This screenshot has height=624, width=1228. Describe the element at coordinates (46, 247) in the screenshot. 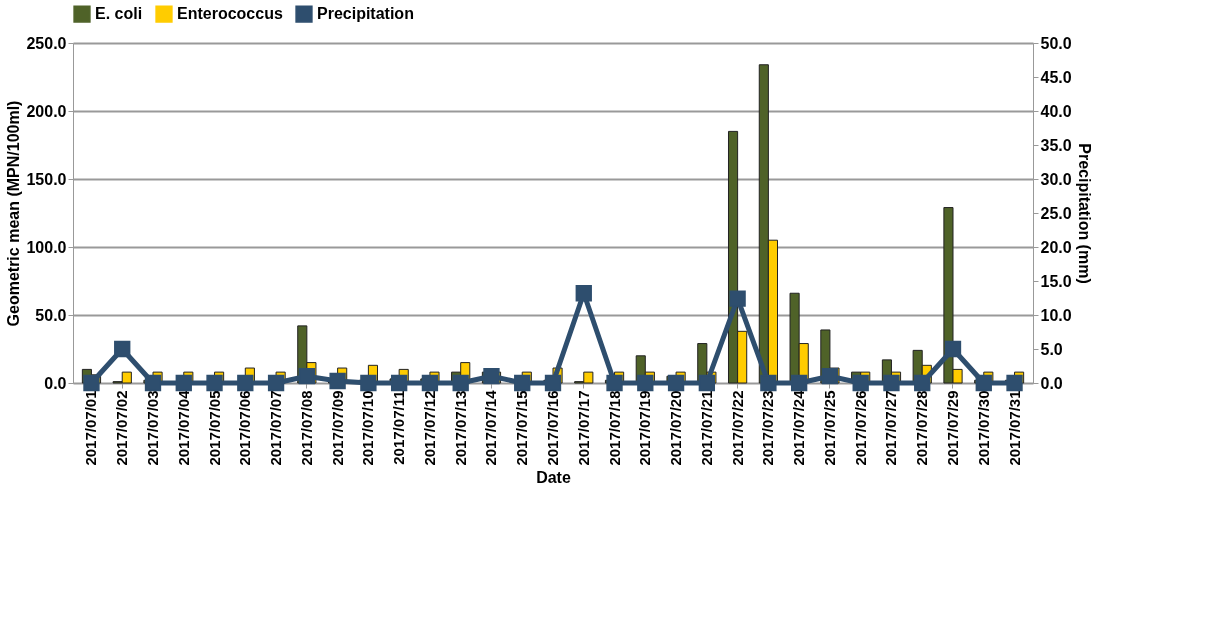

I see `y-tick-label: 100.0` at that location.